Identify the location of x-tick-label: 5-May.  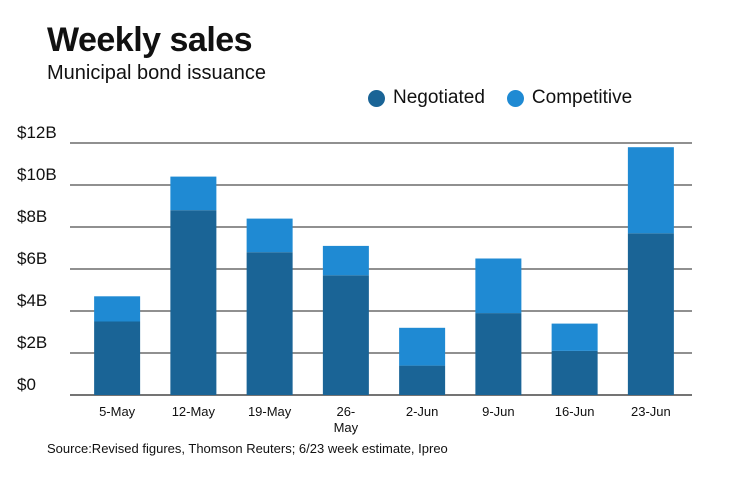
(117, 411).